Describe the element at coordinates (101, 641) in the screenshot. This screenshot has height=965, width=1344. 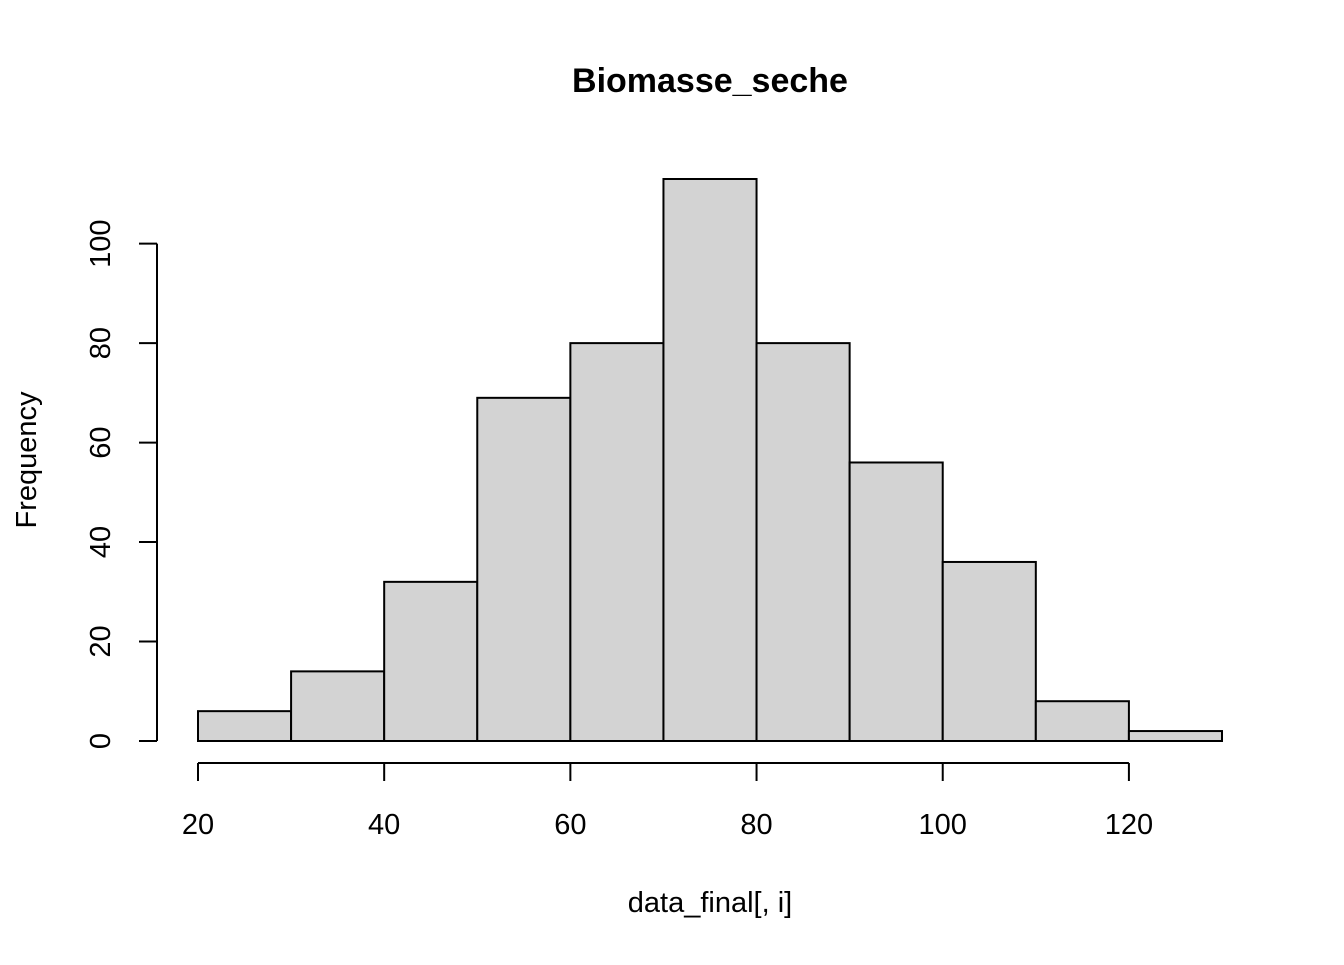
I see `y-tick-label-20: 20` at that location.